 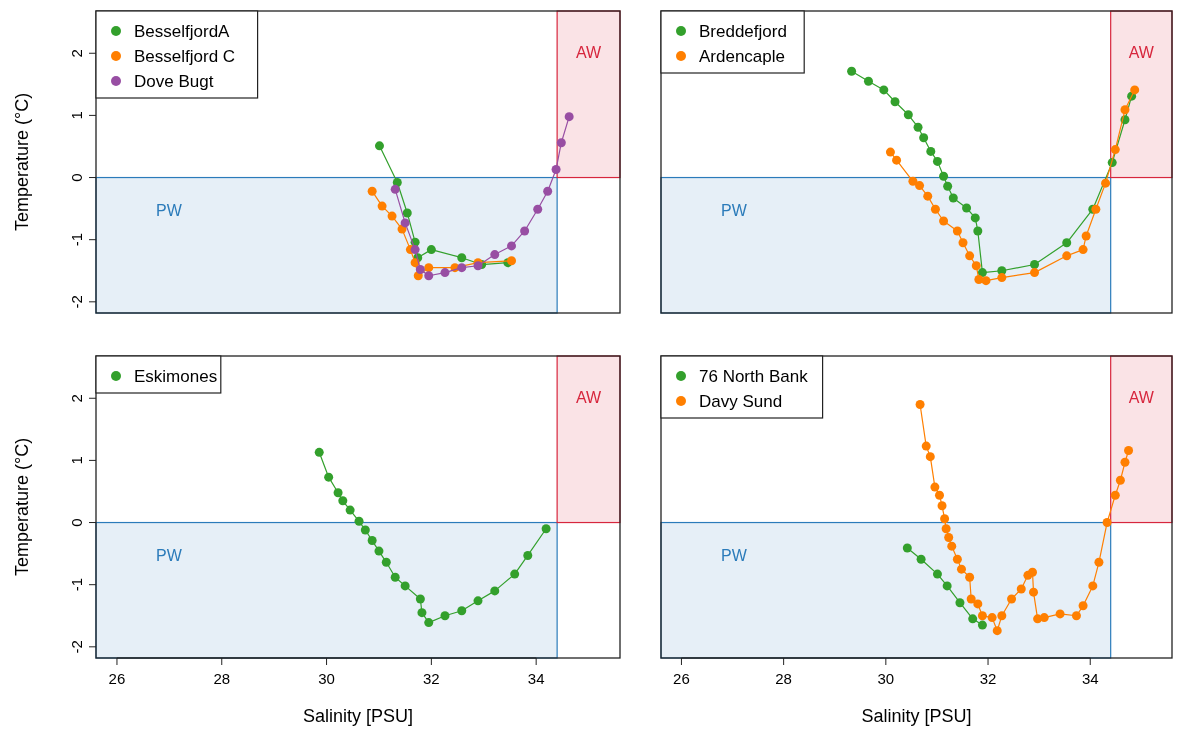 What do you see at coordinates (174, 81) in the screenshot?
I see `legend-label: Dove Bugt` at bounding box center [174, 81].